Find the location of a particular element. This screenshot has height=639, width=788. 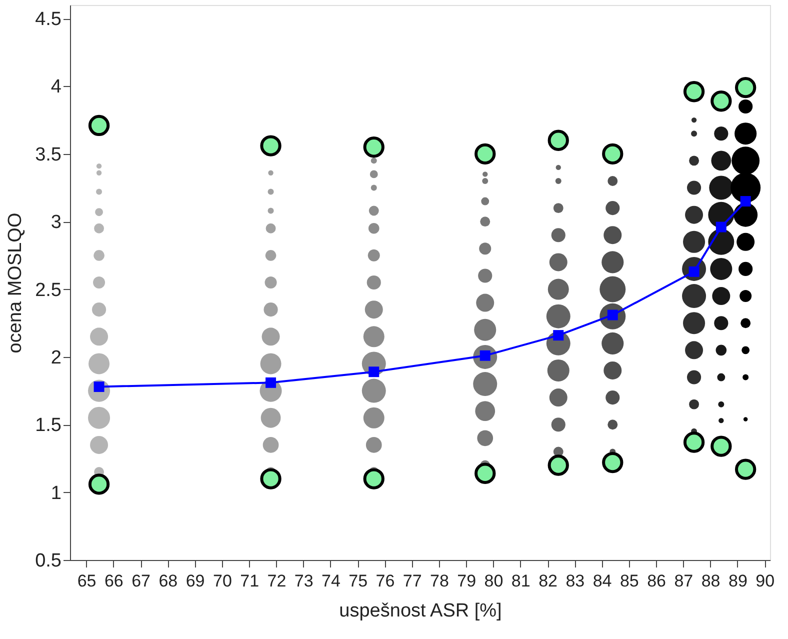

x-tick-label: 89 is located at coordinates (738, 581).